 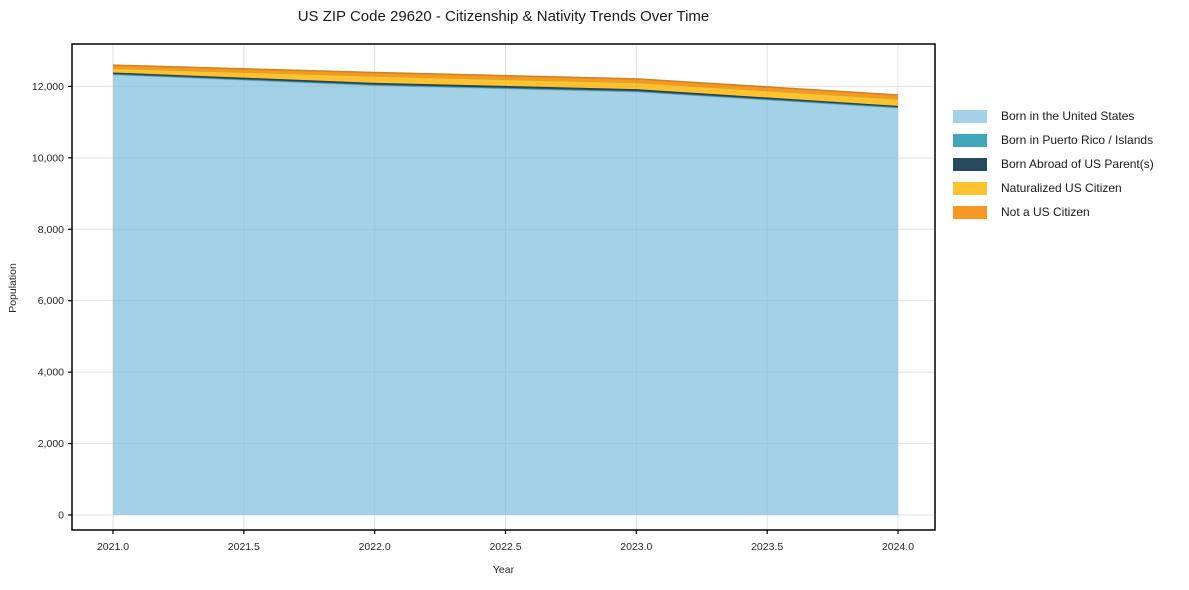 I want to click on legend-item: Born in Puerto Rico / Islands, so click(x=1053, y=140).